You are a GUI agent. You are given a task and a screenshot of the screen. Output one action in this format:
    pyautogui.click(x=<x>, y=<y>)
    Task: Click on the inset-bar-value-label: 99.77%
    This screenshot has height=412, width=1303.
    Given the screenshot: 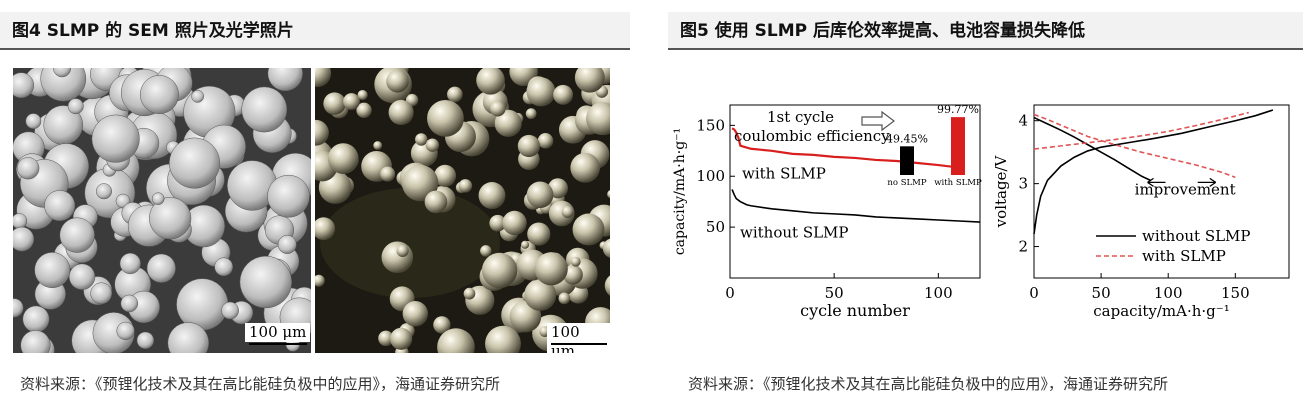 What is the action you would take?
    pyautogui.click(x=958, y=109)
    